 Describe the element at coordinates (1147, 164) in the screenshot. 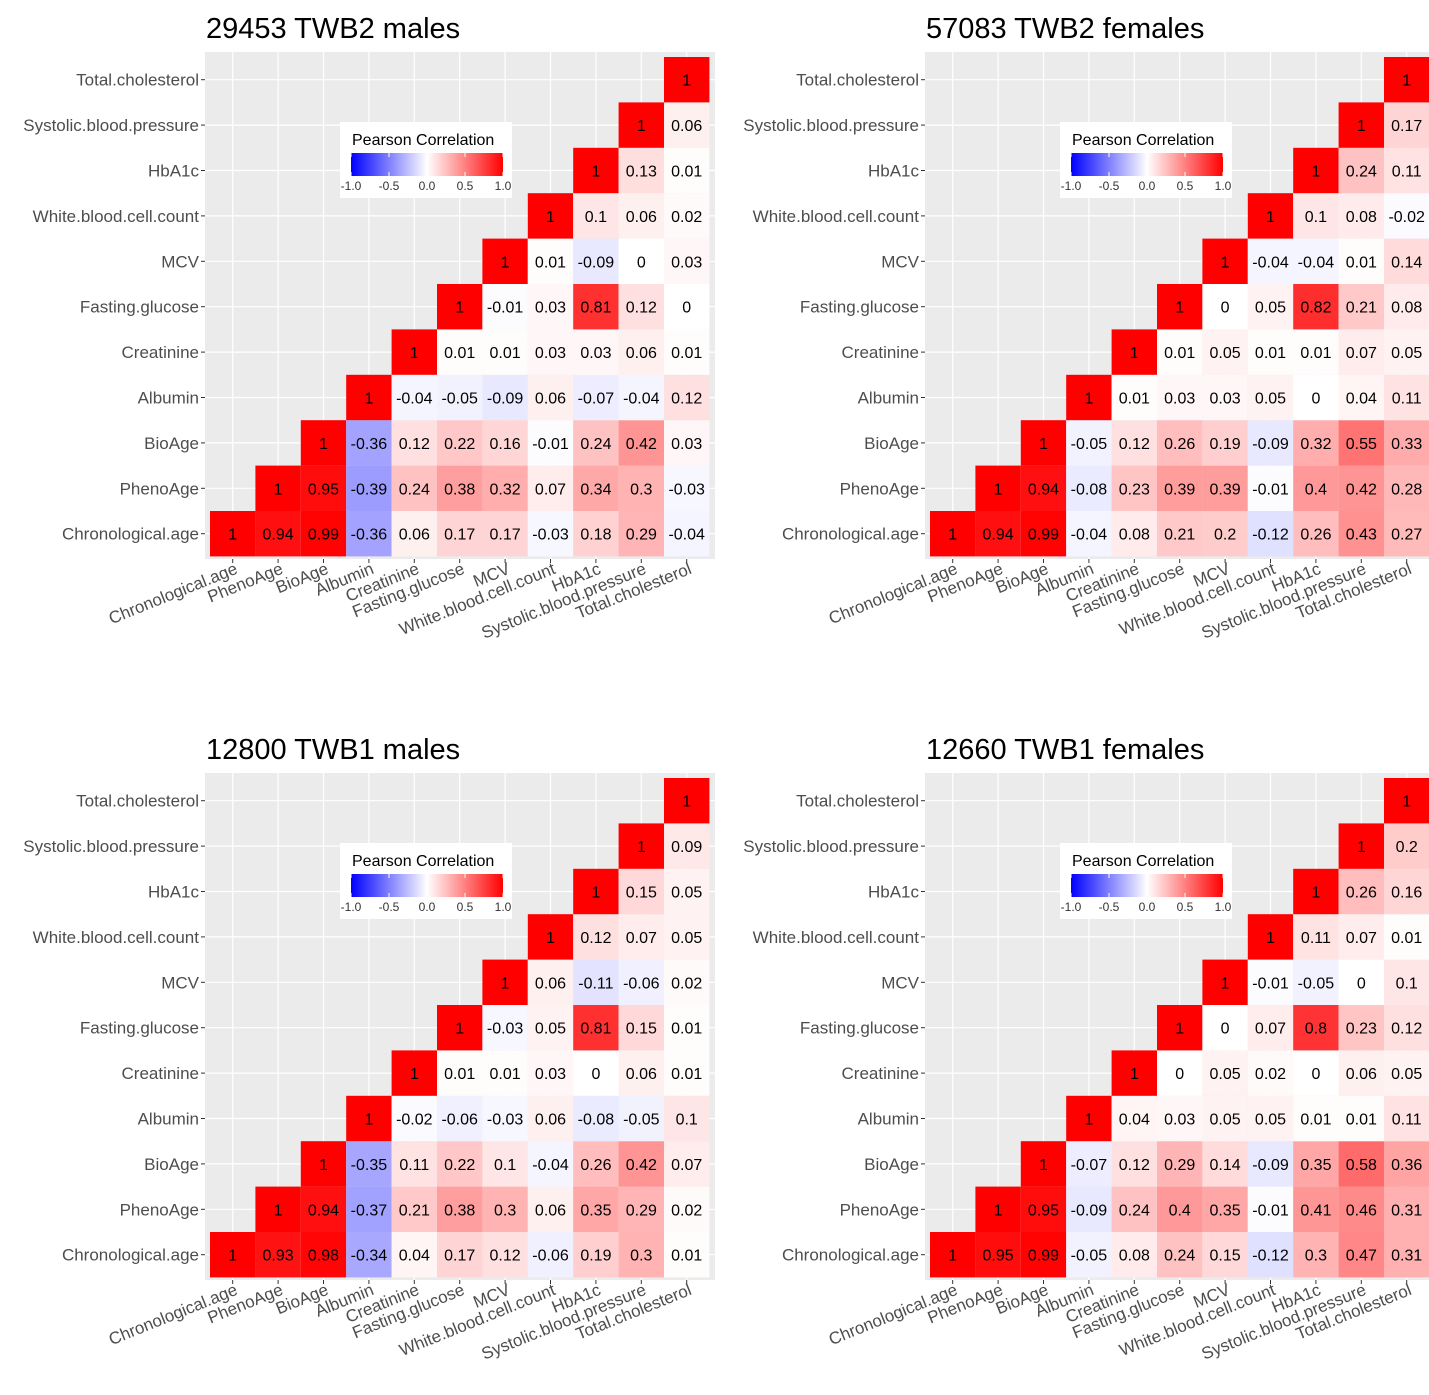

I see `legend-colorbar` at that location.